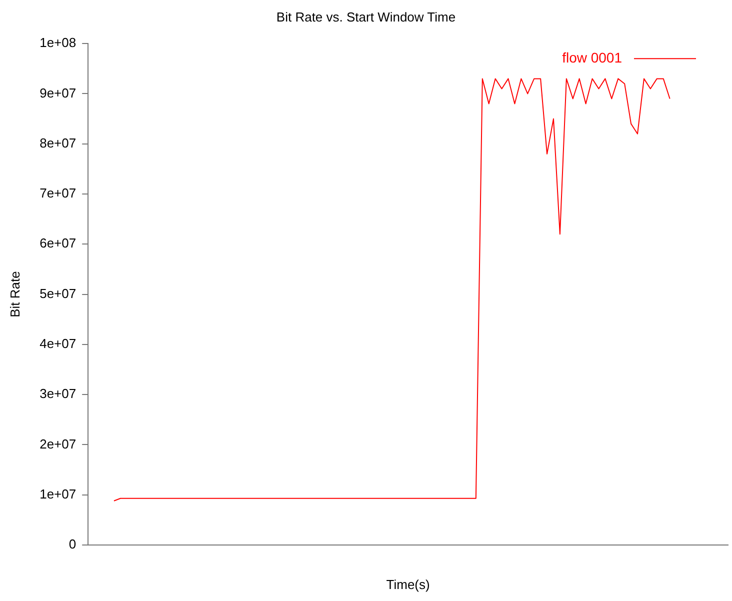 This screenshot has width=732, height=601. I want to click on y-tick-label: 0, so click(72, 544).